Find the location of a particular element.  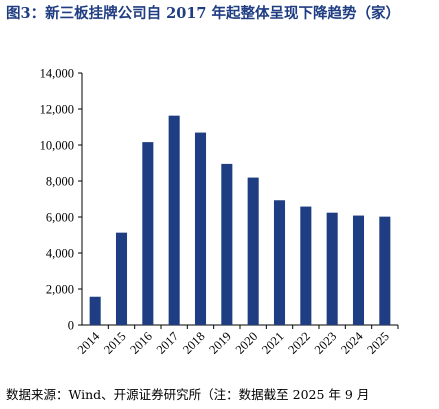

y-tick-label: 4,000 is located at coordinates (60, 254).